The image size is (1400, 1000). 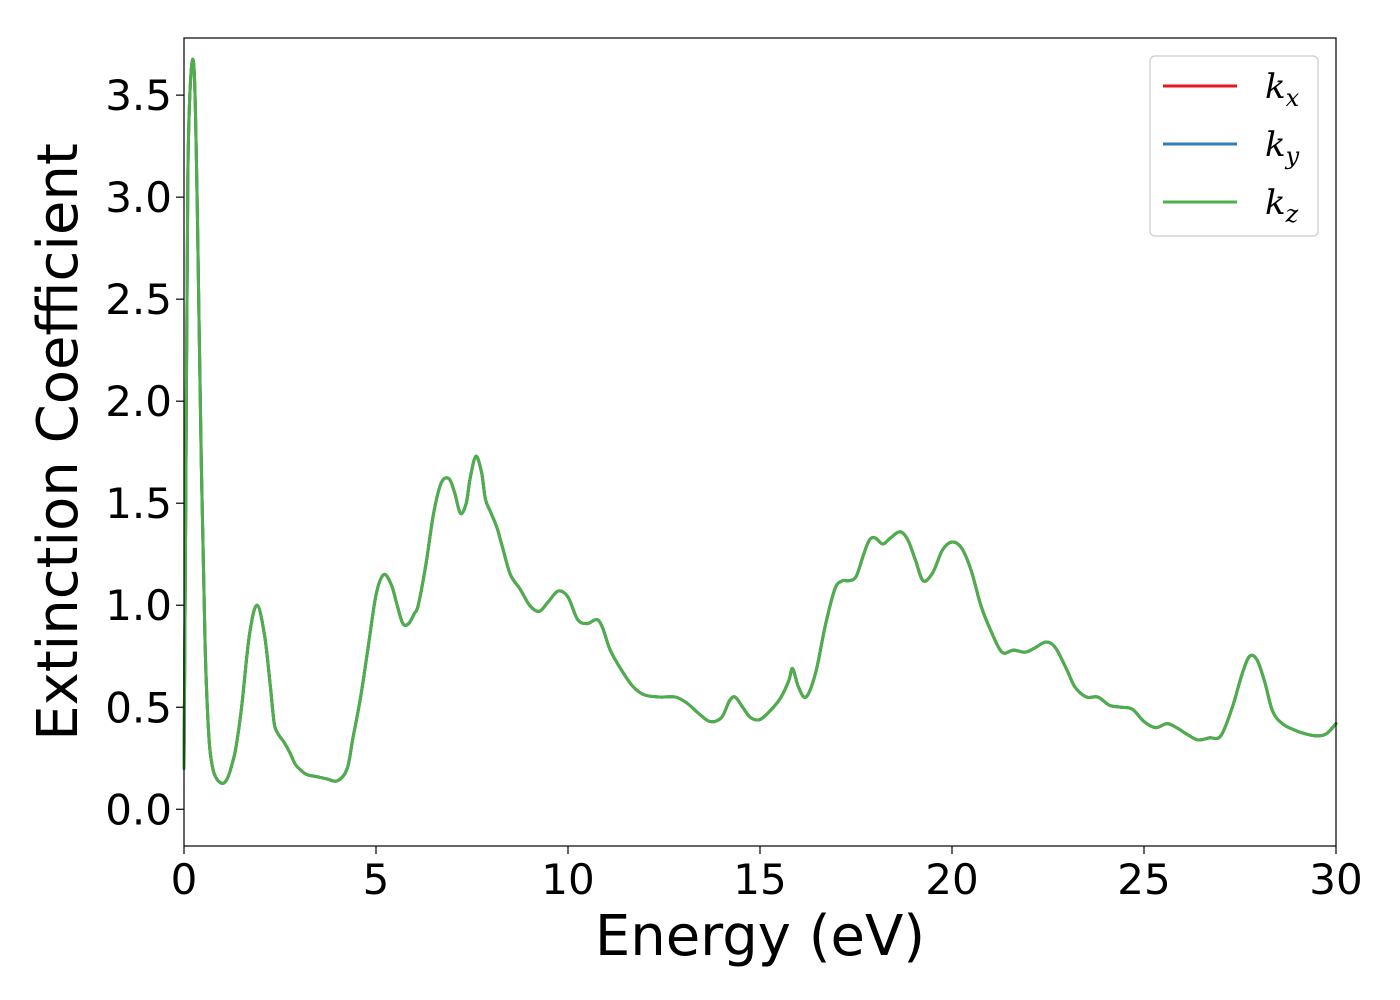 What do you see at coordinates (58, 442) in the screenshot?
I see `y-axis-label: Extinction Coefficient` at bounding box center [58, 442].